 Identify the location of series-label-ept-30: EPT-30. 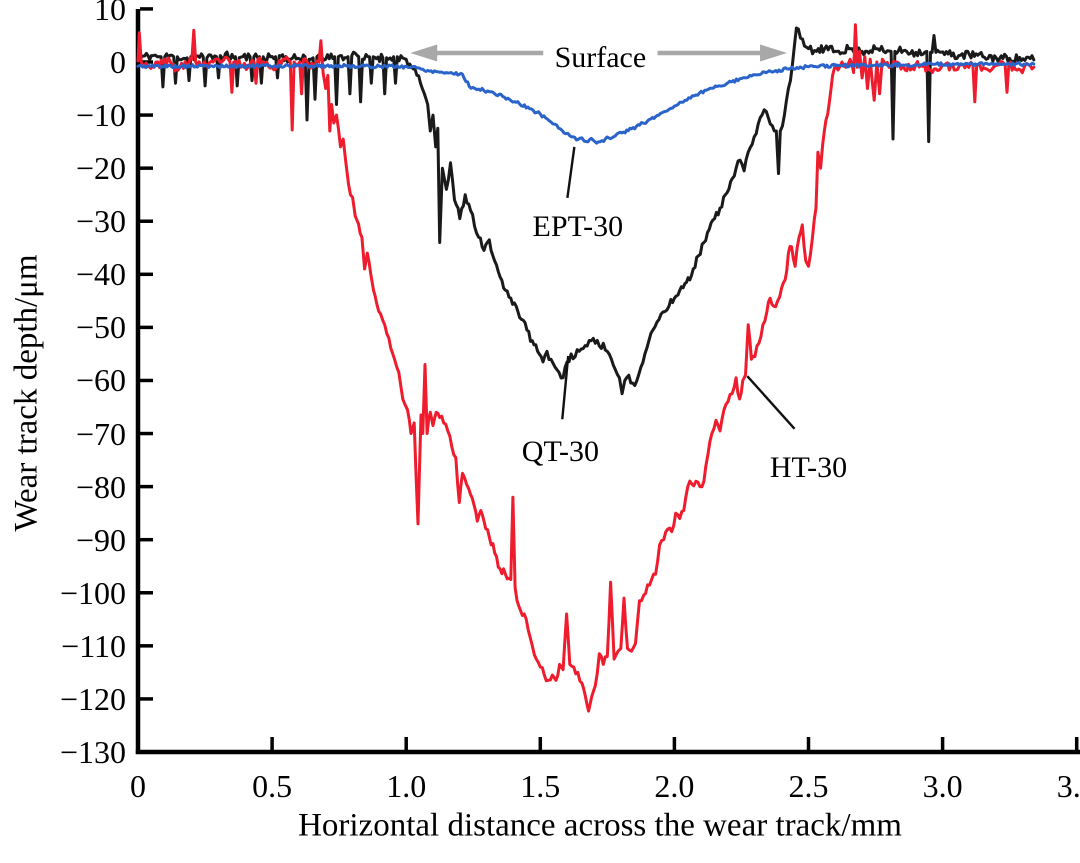
(578, 226).